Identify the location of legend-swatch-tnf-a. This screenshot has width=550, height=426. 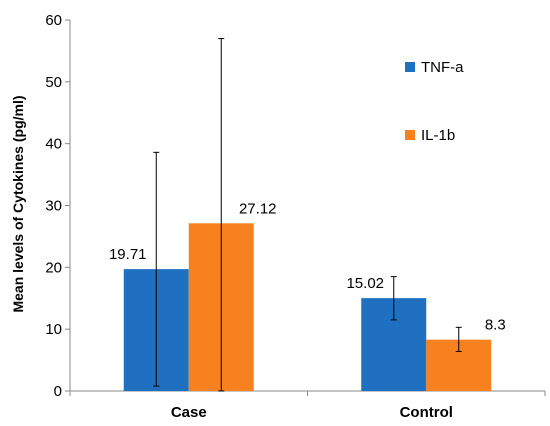
(410, 67).